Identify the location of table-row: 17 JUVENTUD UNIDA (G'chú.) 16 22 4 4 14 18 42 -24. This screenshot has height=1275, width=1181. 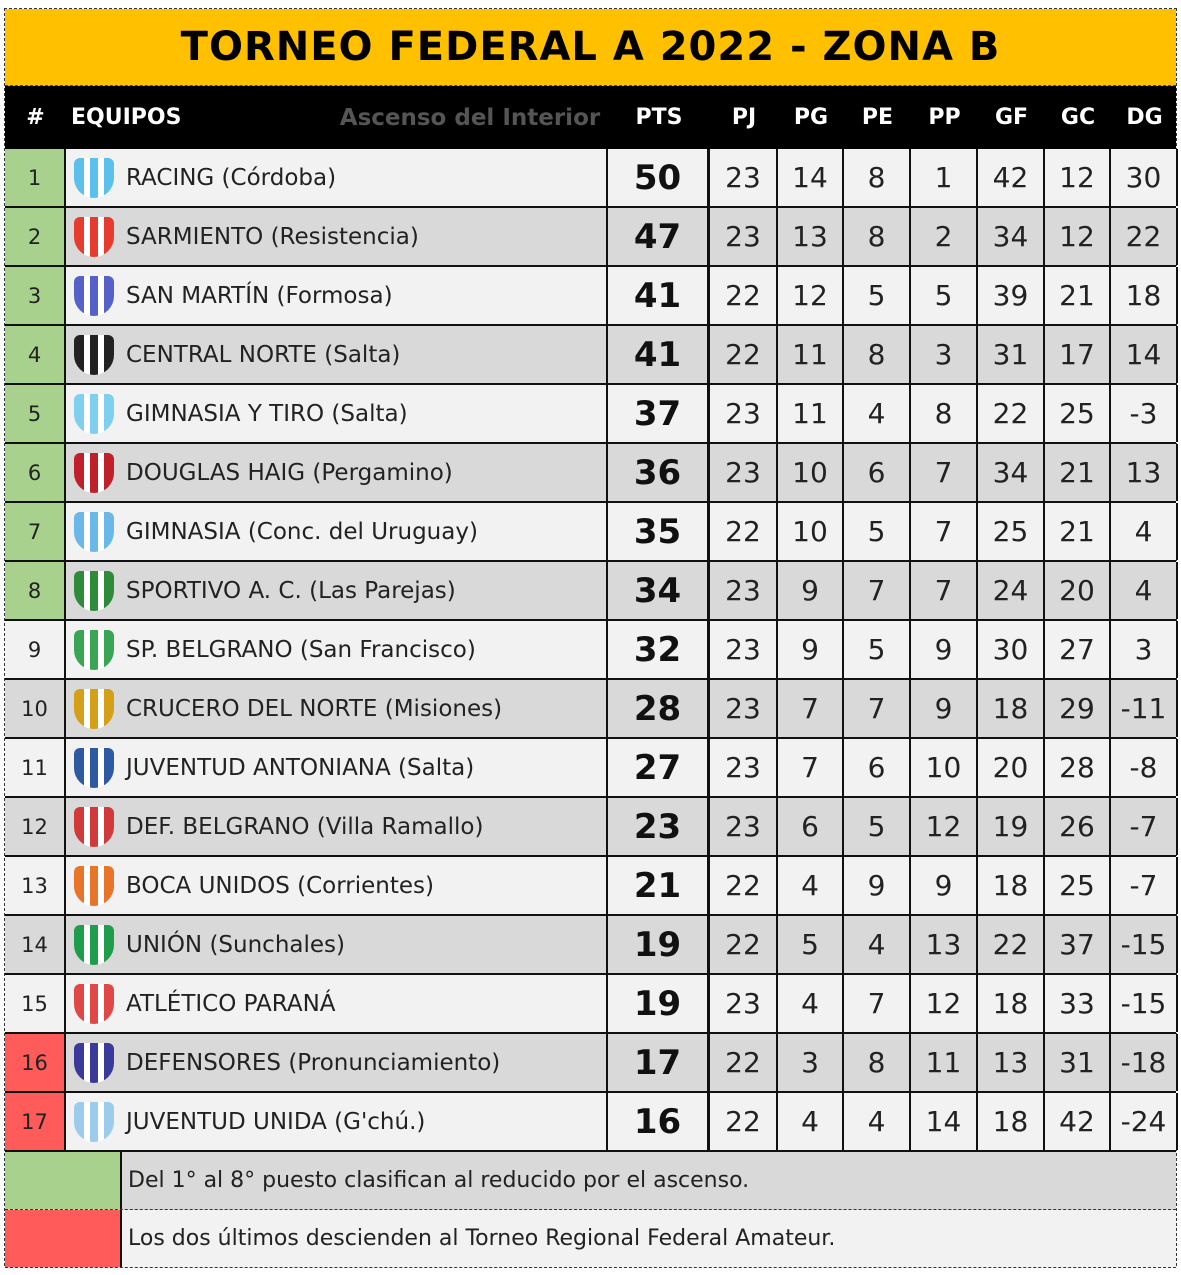
(591, 1122).